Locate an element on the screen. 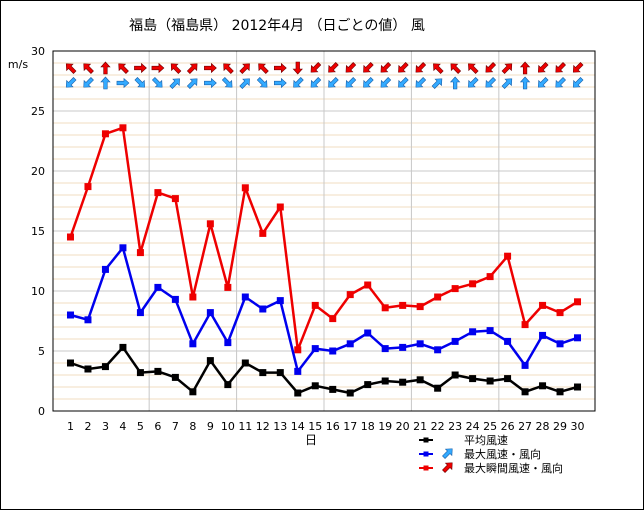 This screenshot has height=510, width=644. legend-item-average: 平均風速 is located at coordinates (463, 440).